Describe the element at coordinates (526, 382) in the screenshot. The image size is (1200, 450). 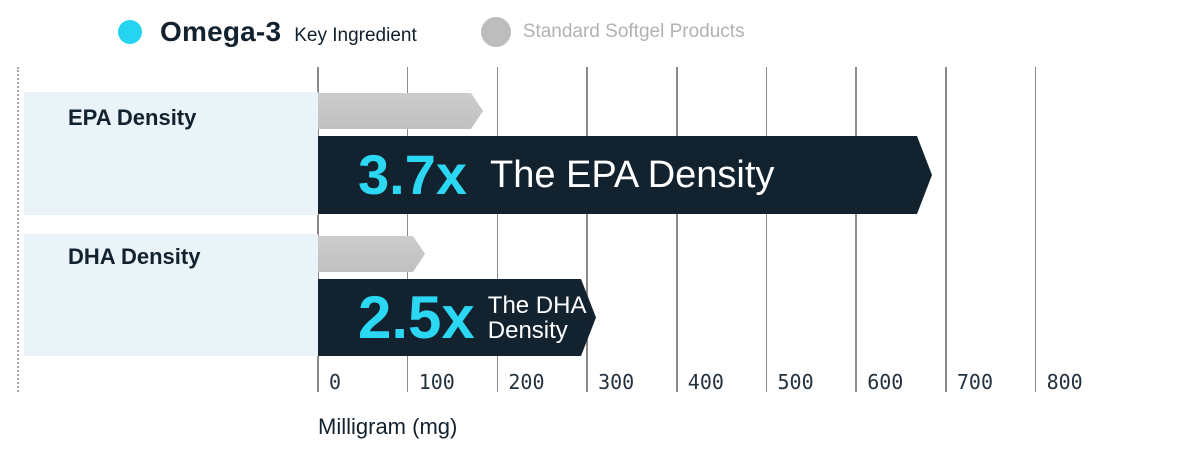
I see `tick-label: 200` at that location.